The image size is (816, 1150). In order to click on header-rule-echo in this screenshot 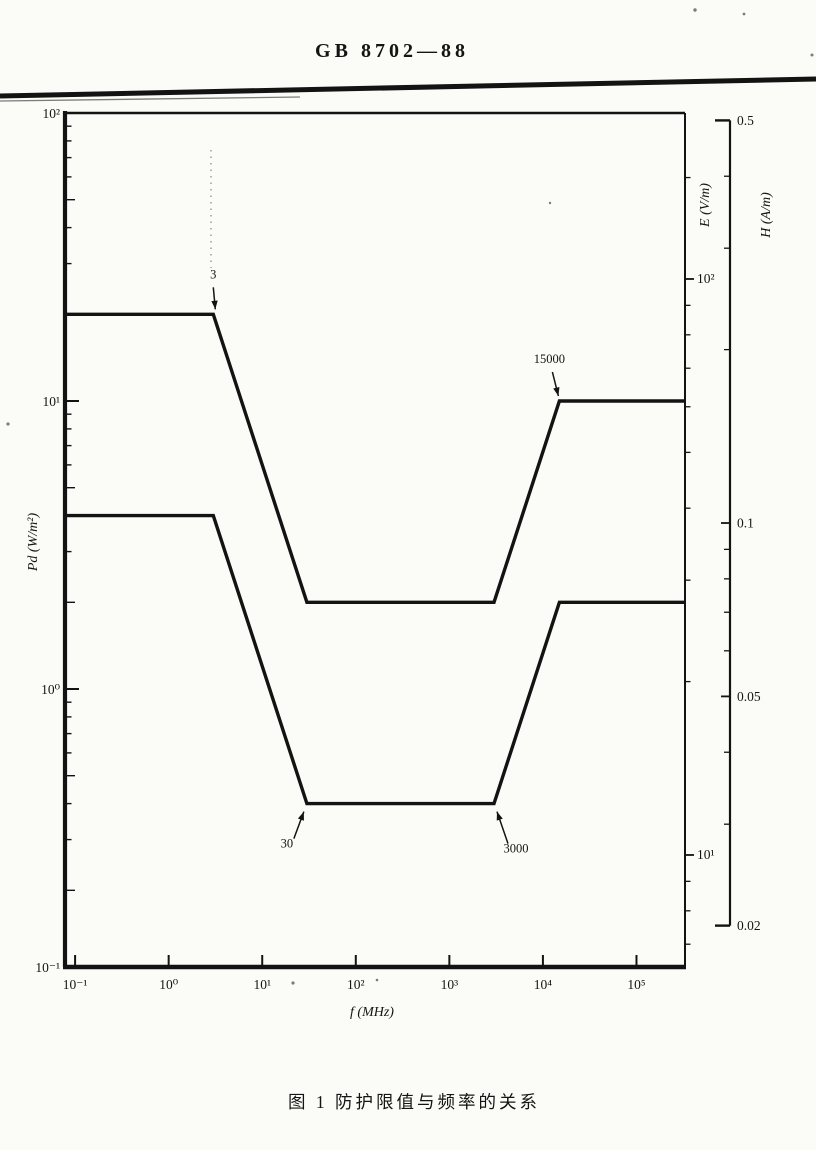, I will do `click(150, 99)`.